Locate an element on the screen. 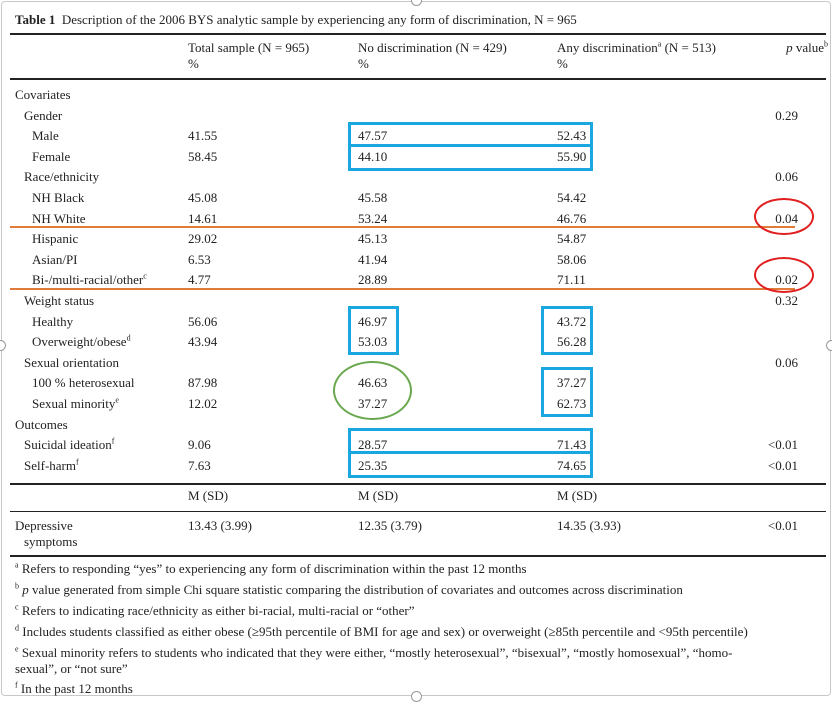  cell-total: 4.77 is located at coordinates (199, 280).